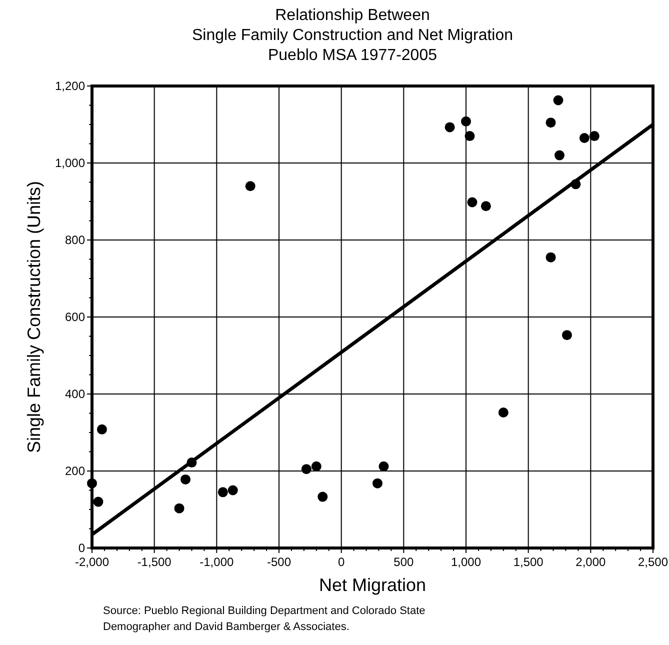 This screenshot has height=645, width=669. What do you see at coordinates (653, 562) in the screenshot?
I see `x-tick-label: 2,500` at bounding box center [653, 562].